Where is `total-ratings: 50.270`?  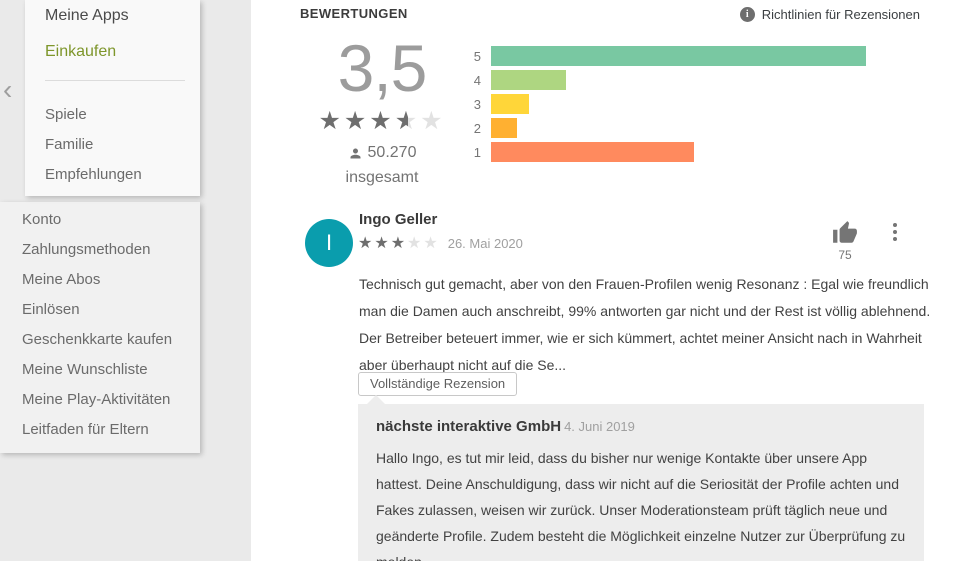
total-ratings: 50.270 is located at coordinates (382, 153).